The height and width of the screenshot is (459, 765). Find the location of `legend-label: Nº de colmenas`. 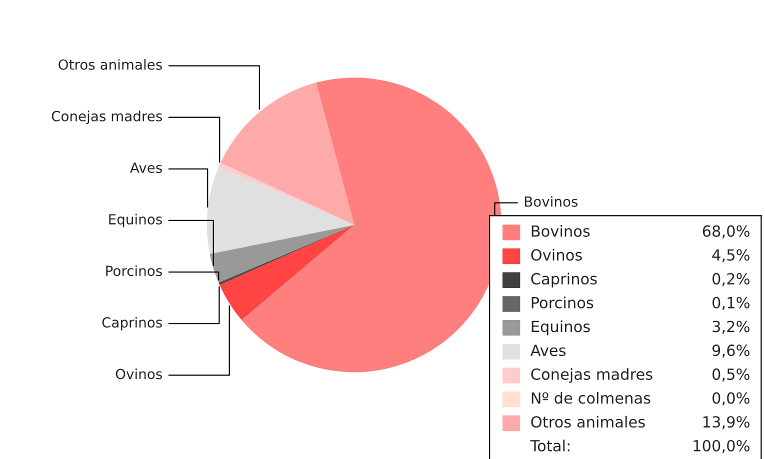

legend-label: Nº de colmenas is located at coordinates (591, 398).